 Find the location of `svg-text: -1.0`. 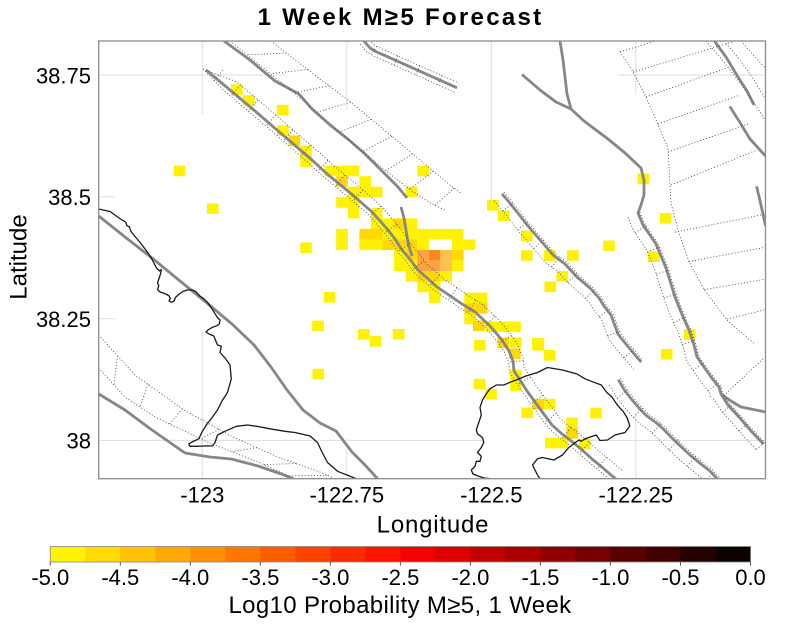

svg-text: -1.0 is located at coordinates (610, 577).